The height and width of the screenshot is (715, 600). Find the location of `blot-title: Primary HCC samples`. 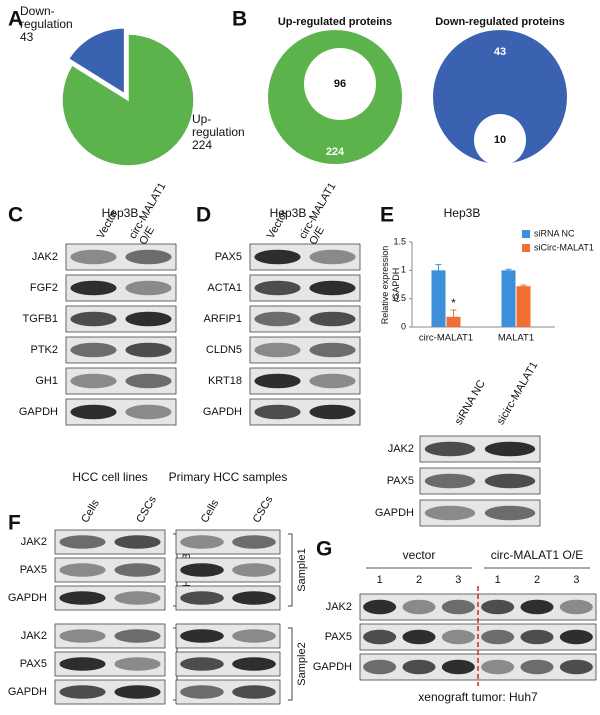

blot-title: Primary HCC samples is located at coordinates (228, 477).